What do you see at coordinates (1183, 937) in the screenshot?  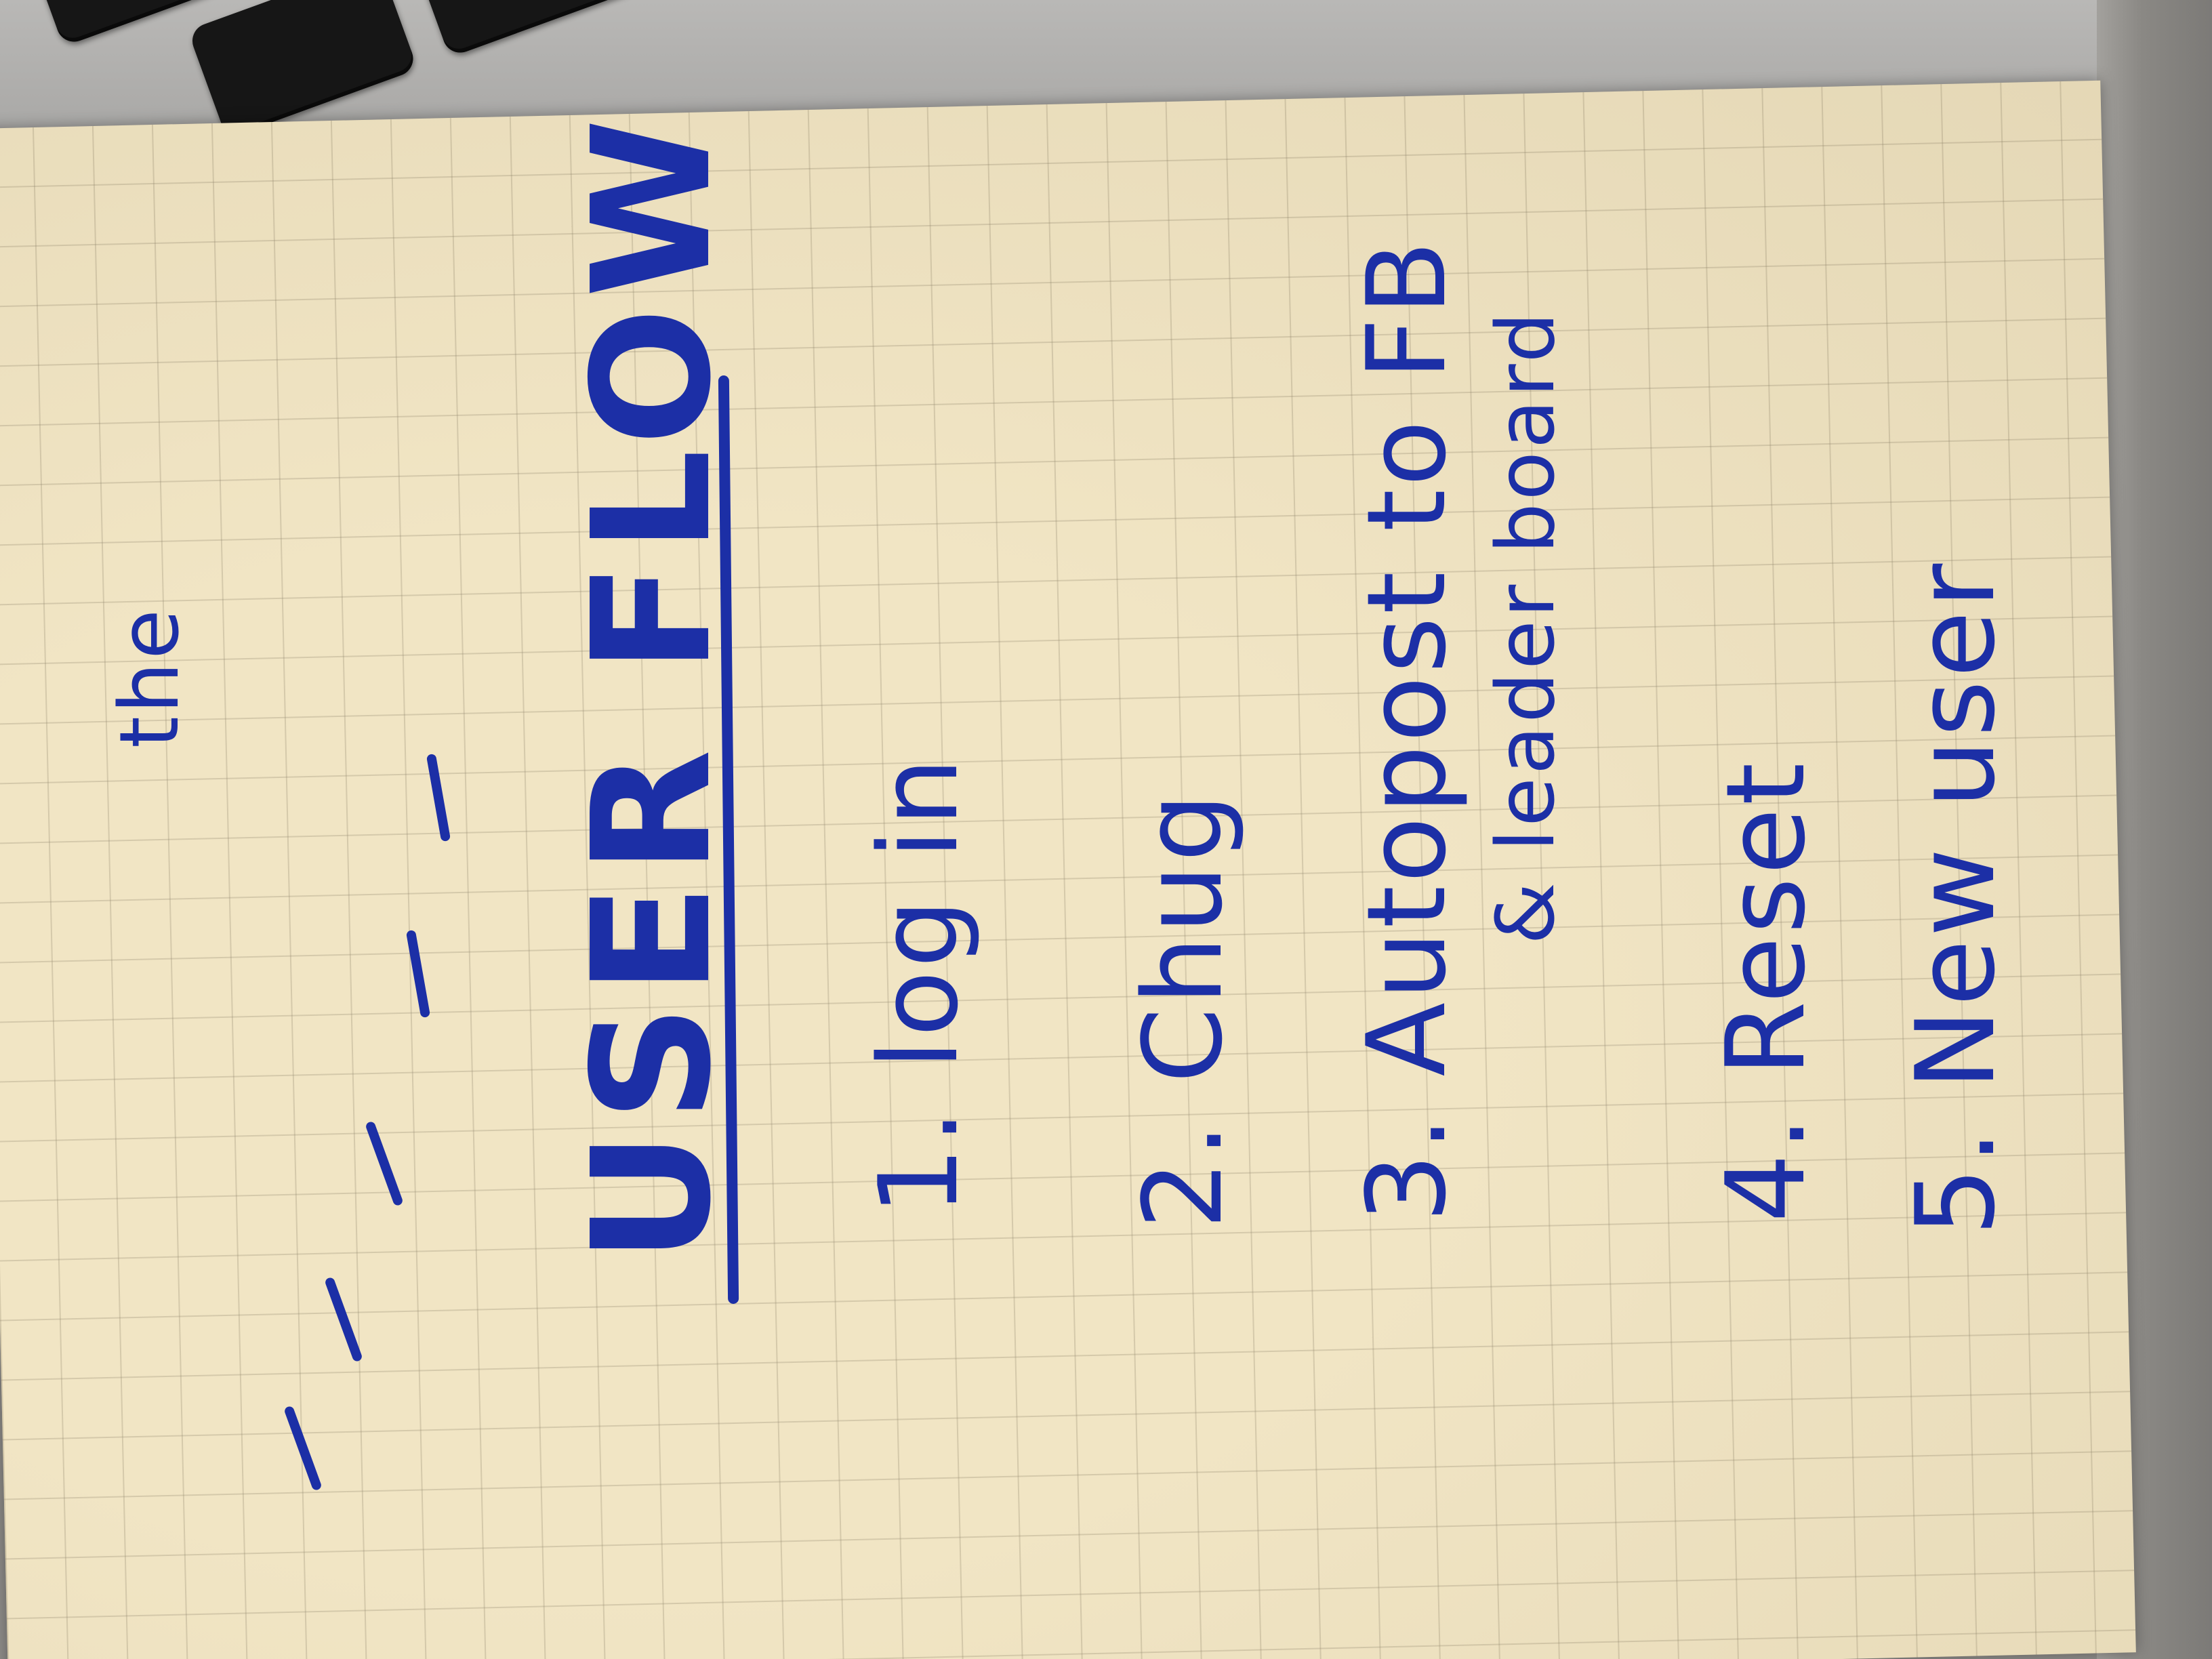 I see `step-text: Chug` at bounding box center [1183, 937].